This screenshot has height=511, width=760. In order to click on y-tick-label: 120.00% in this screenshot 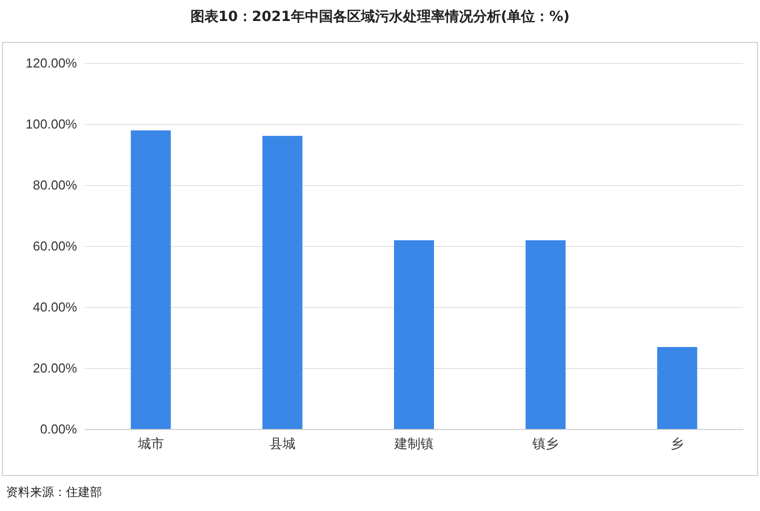, I will do `click(52, 63)`.